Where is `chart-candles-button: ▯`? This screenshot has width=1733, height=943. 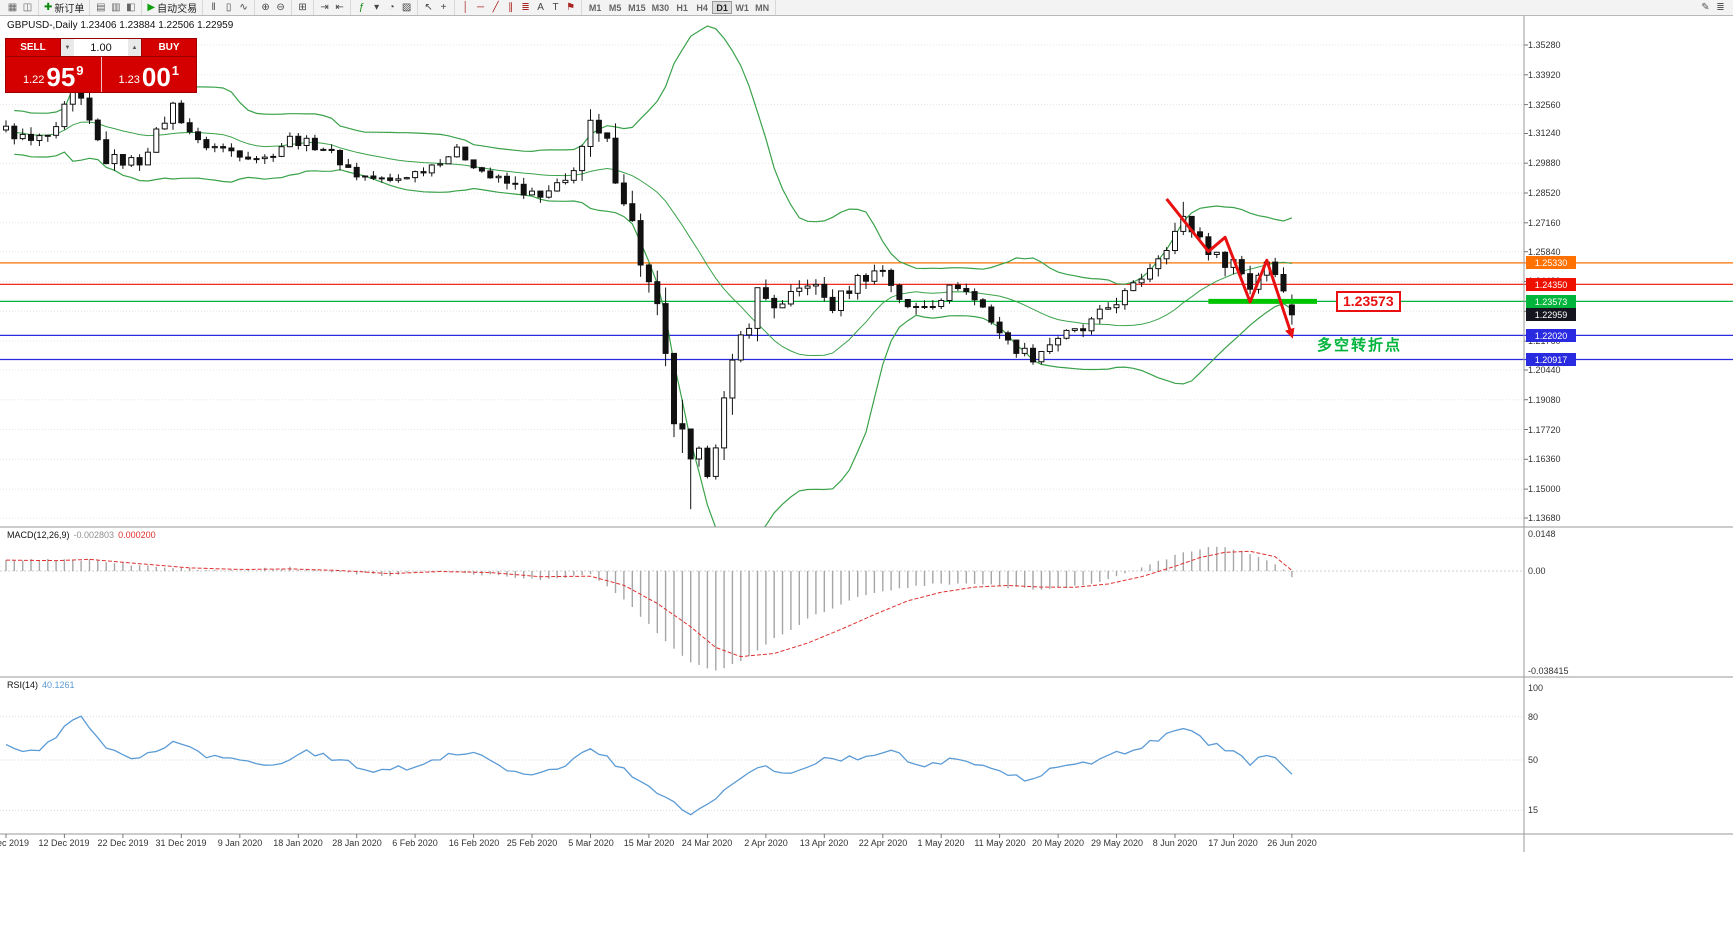
chart-candles-button: ▯ is located at coordinates (228, 8).